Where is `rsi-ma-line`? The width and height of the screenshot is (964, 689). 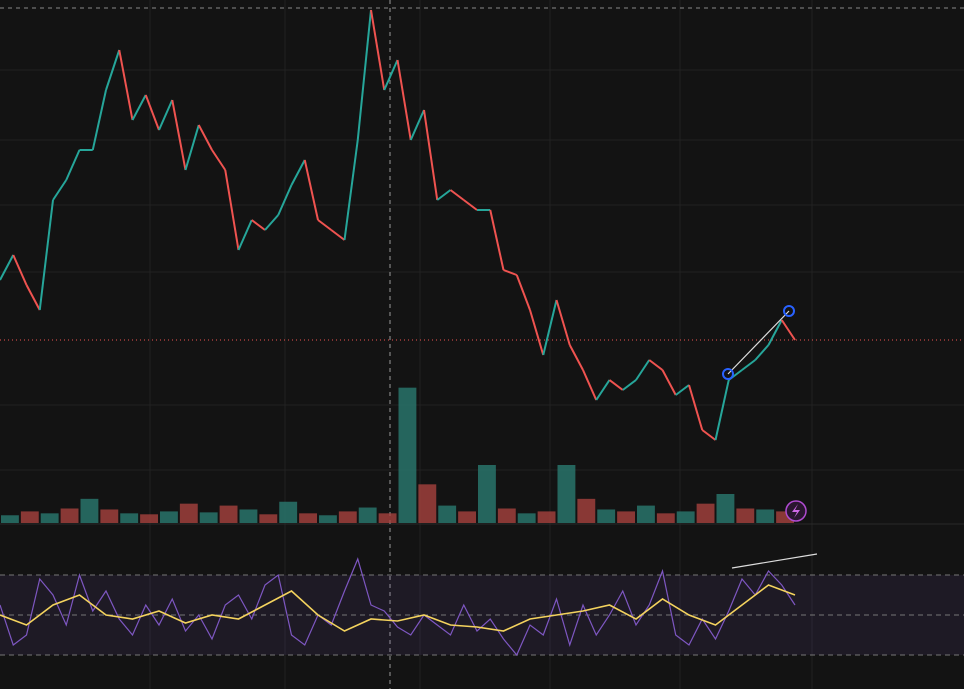 rsi-ma-line is located at coordinates (398, 608).